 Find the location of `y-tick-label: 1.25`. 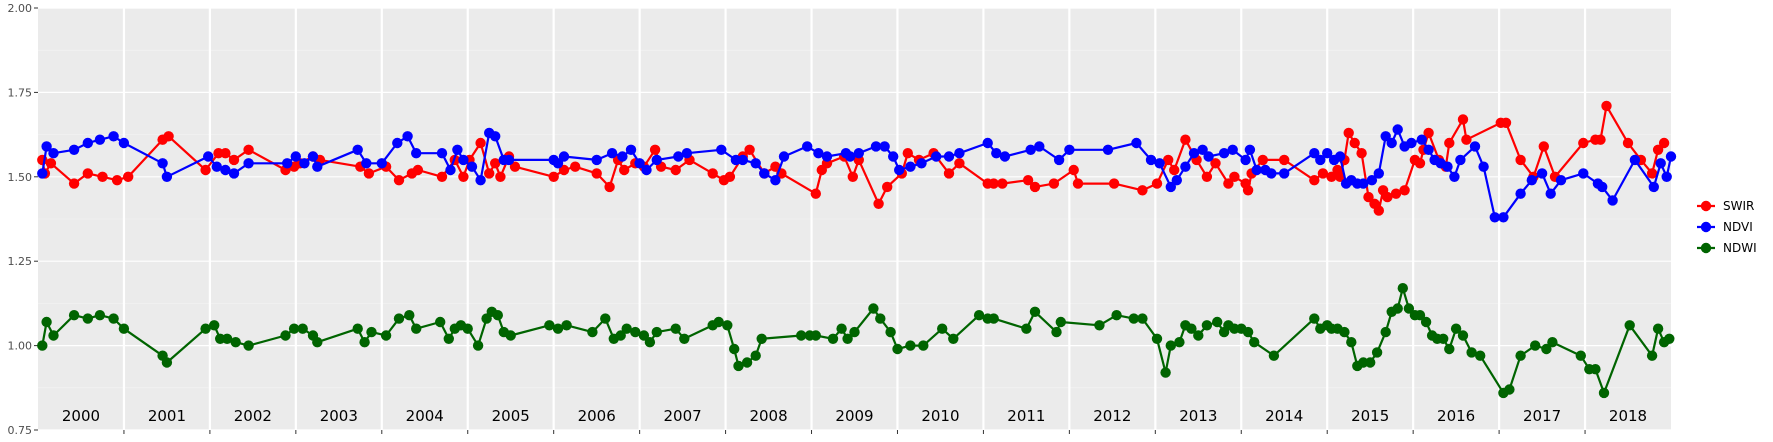

y-tick-label: 1.25 is located at coordinates (20, 261).